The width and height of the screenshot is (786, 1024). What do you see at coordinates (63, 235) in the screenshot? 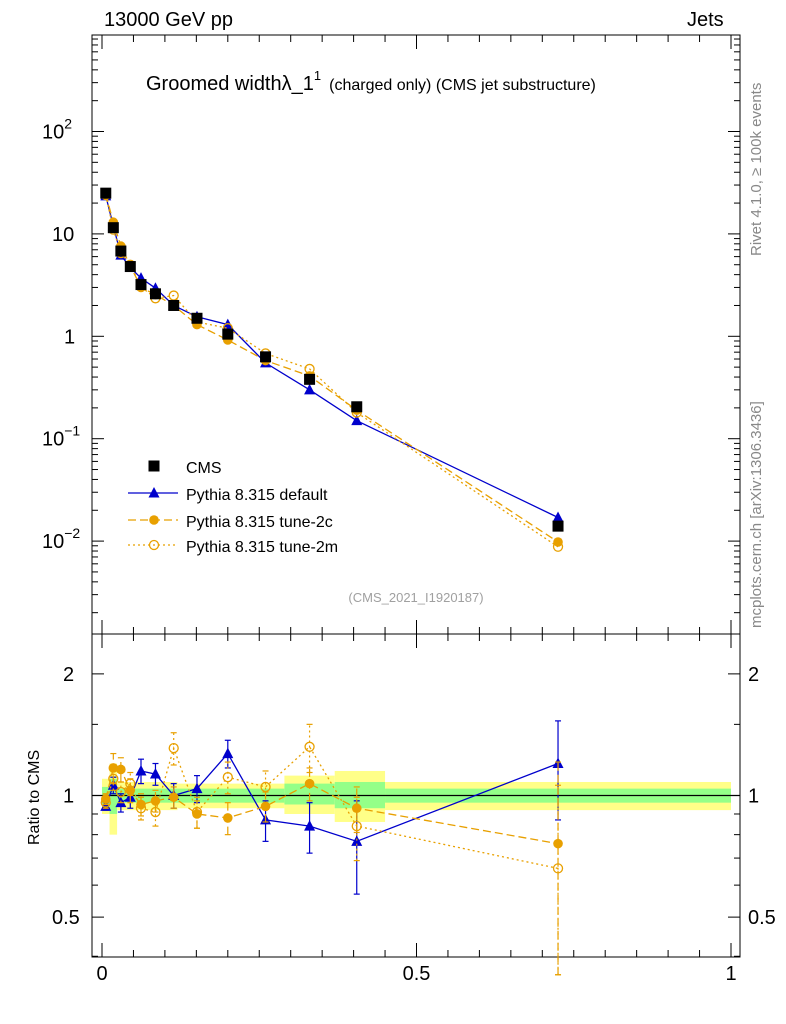
I see `y-tick-label-10: 10` at bounding box center [63, 235].